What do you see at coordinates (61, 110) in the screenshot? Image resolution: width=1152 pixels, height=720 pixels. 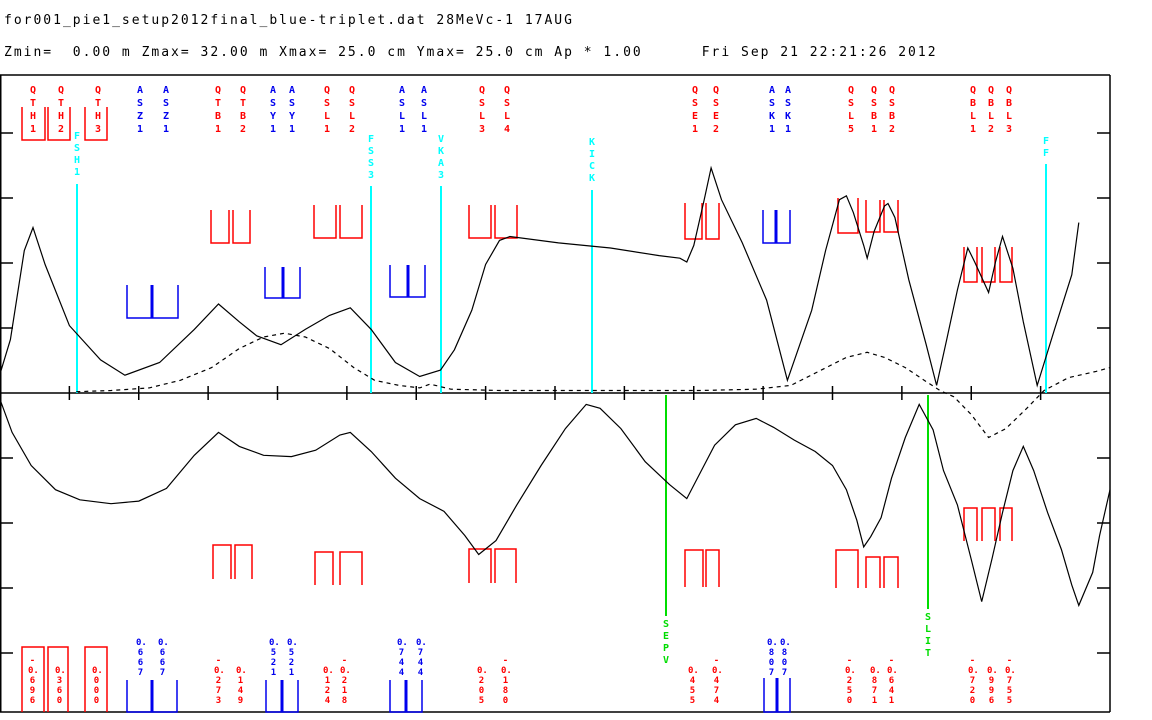 I see `element-label-QTH2: QTH2` at bounding box center [61, 110].